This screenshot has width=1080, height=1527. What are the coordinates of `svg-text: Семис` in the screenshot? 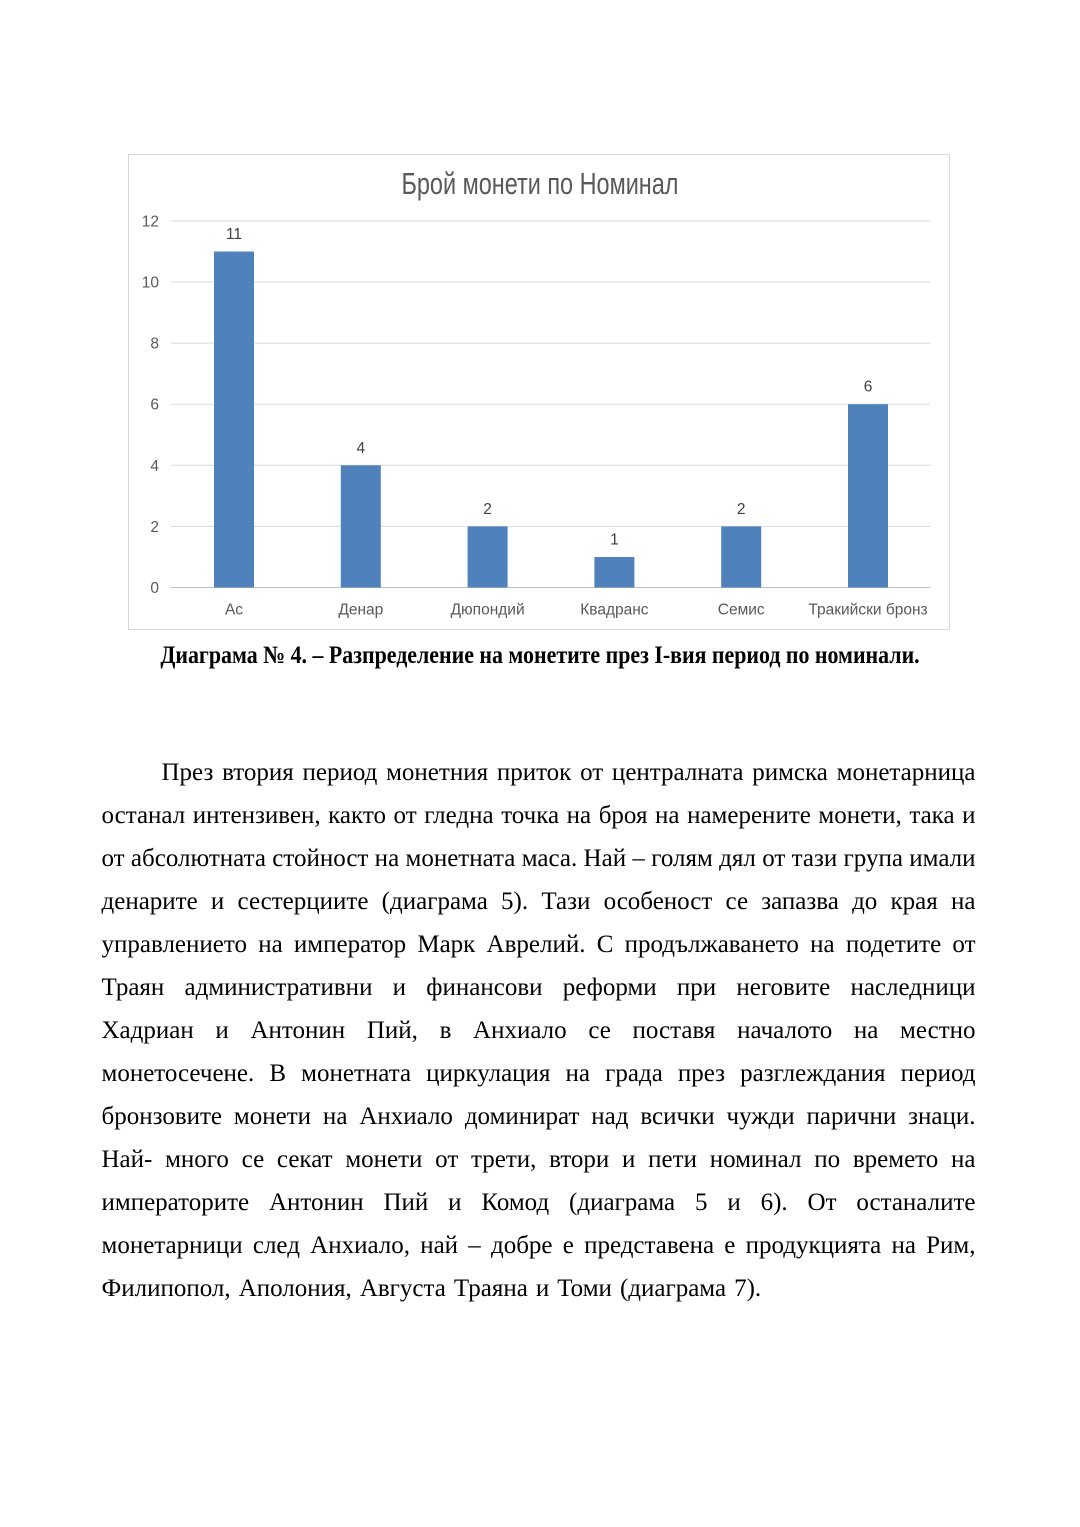 It's located at (741, 610).